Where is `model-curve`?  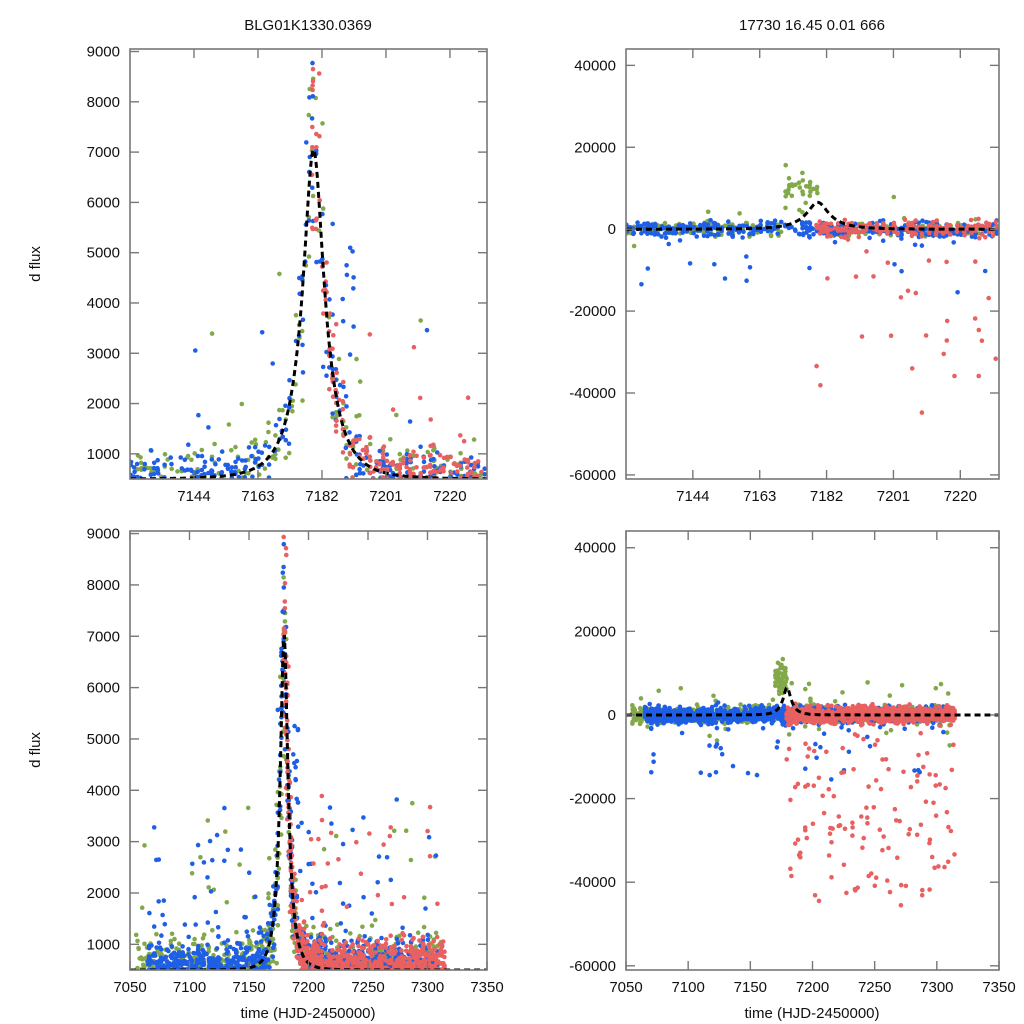
model-curve is located at coordinates (308, 313).